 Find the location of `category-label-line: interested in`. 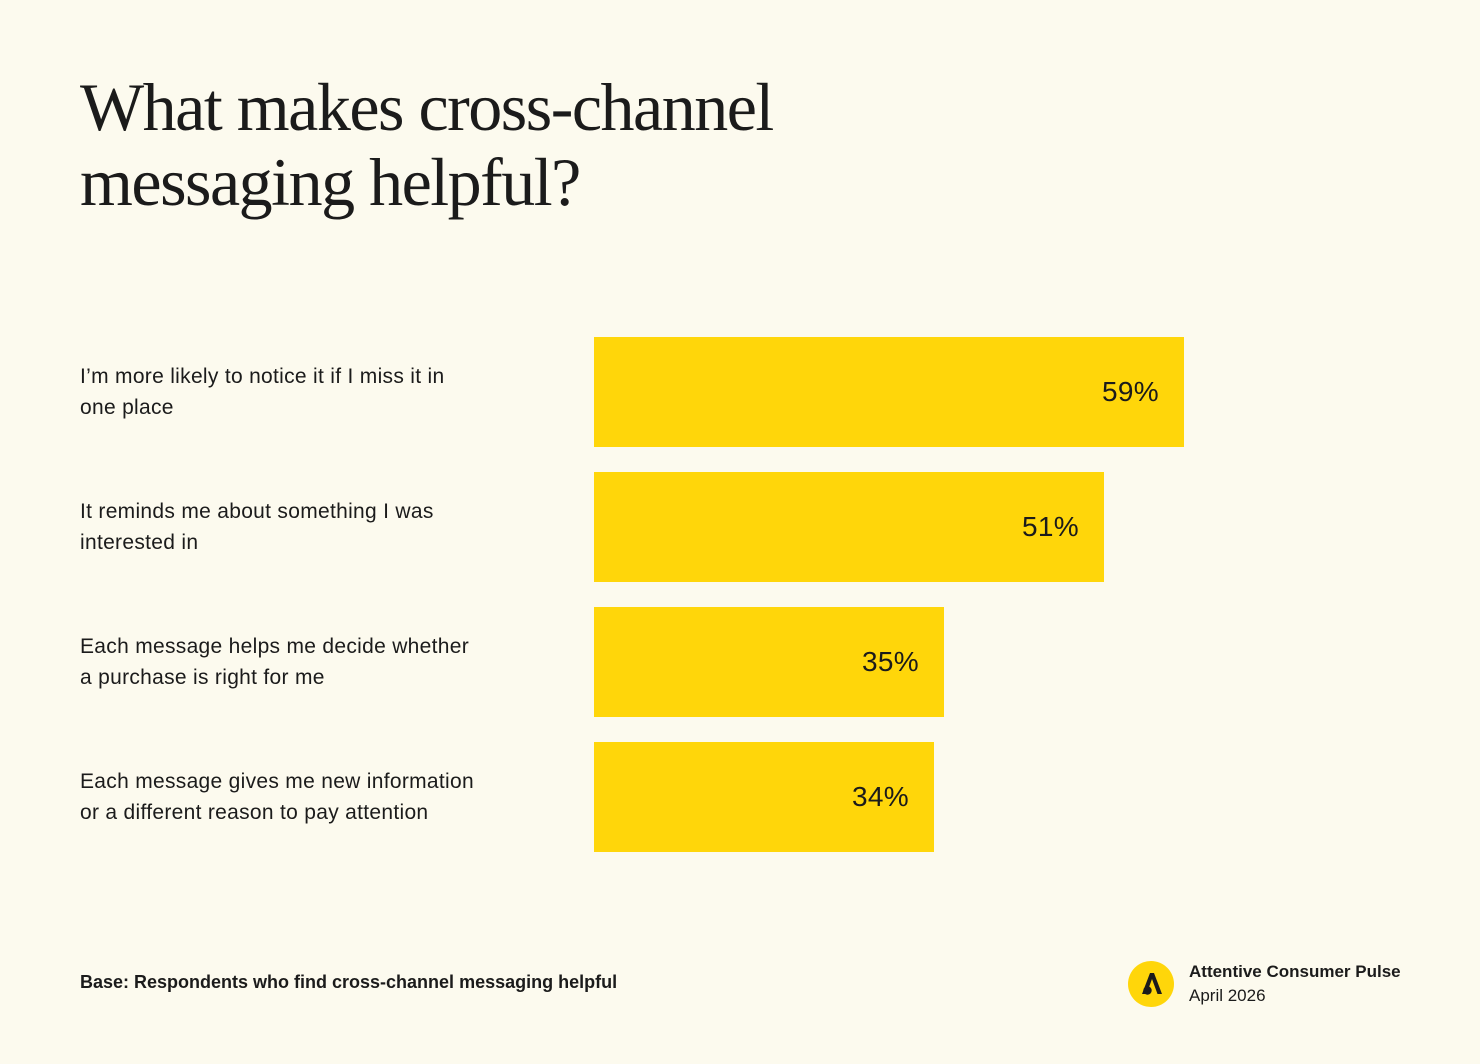

category-label-line: interested in is located at coordinates (139, 542).